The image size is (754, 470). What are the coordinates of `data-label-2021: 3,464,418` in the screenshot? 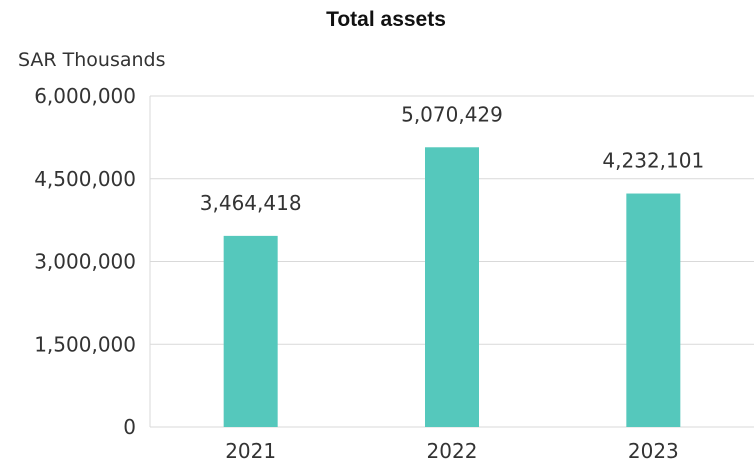 It's located at (251, 203).